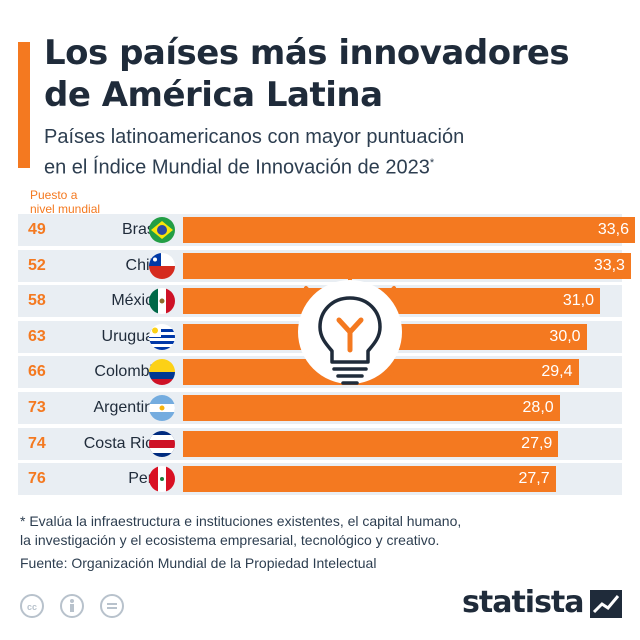 This screenshot has height=640, width=640. I want to click on bar-row-brasil: 49 Brasil 33,6, so click(326, 230).